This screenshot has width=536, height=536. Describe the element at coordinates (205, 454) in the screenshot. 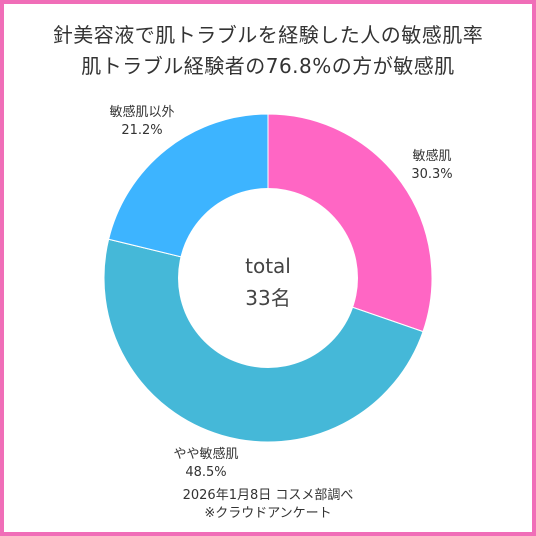

I see `slice-label-somewhat-sensitive: やや敏感肌` at that location.